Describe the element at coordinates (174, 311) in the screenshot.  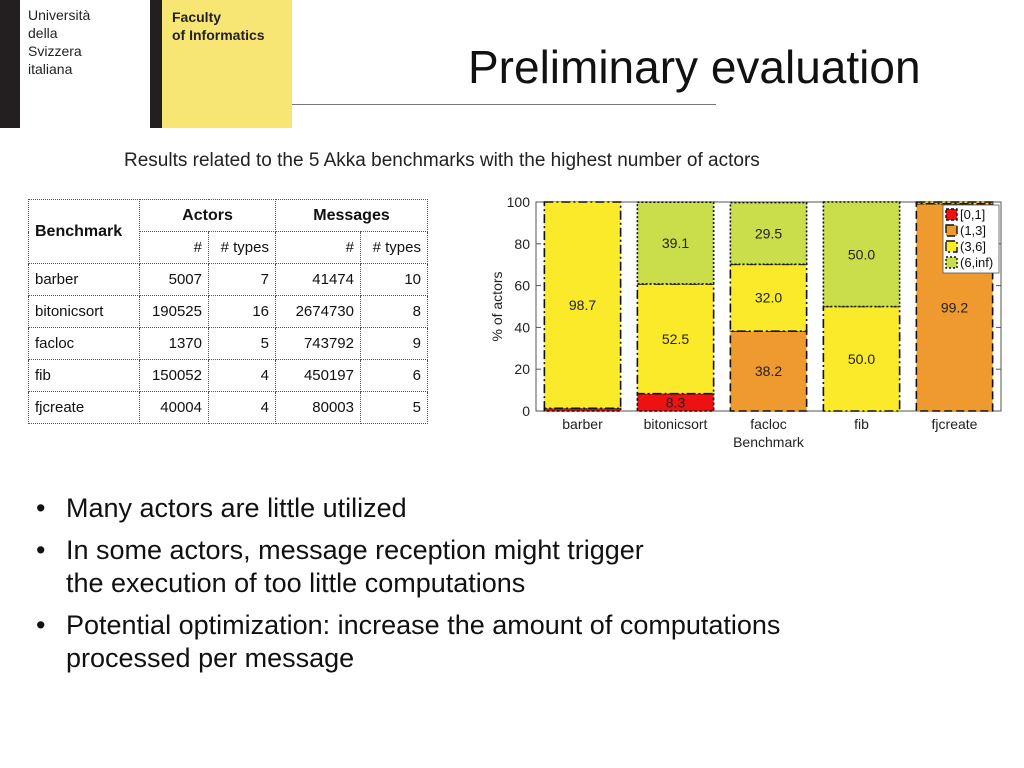
I see `cell-actors: 190525` at that location.